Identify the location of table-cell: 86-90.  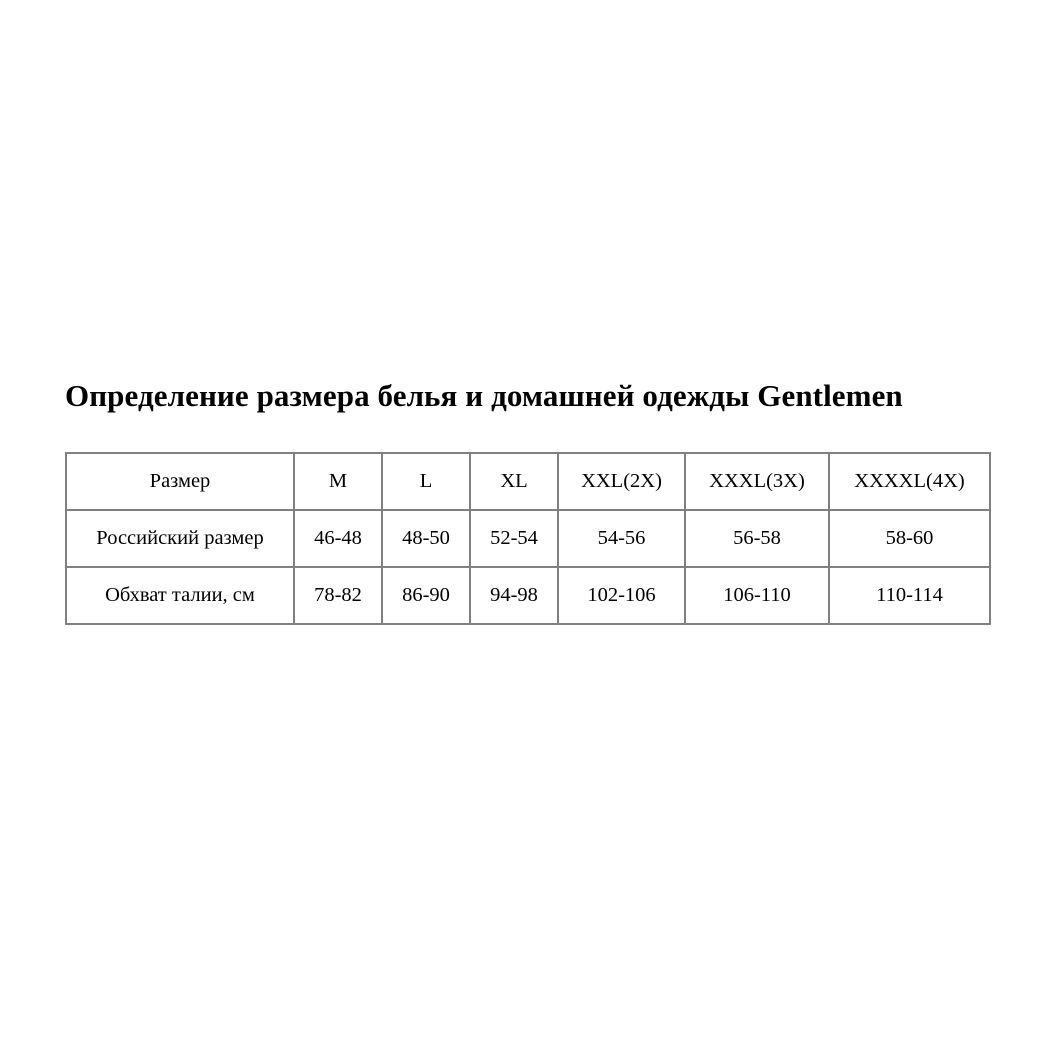
(426, 595).